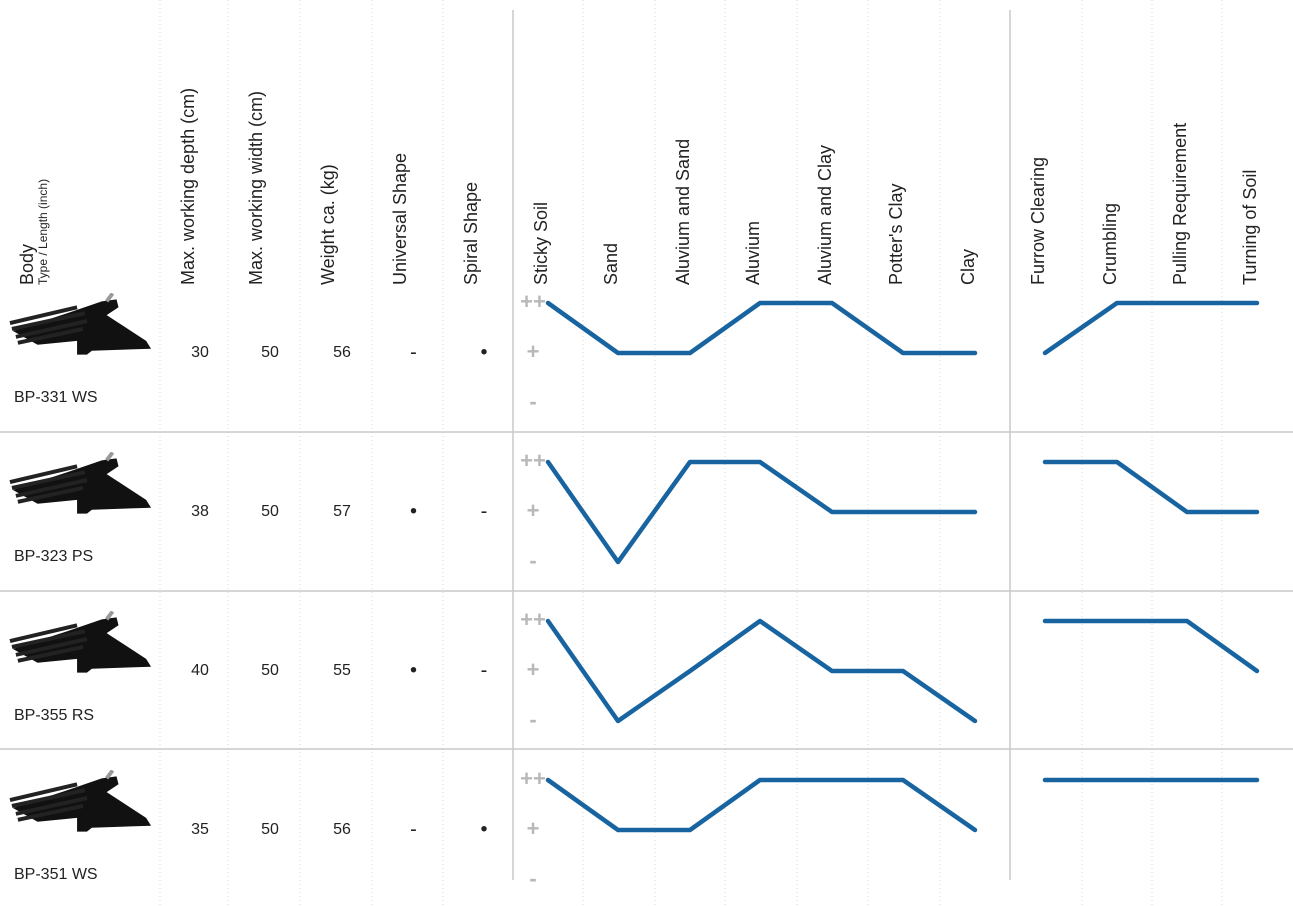 The image size is (1293, 906). What do you see at coordinates (256, 188) in the screenshot?
I see `column-header: Max. working width (cm)` at bounding box center [256, 188].